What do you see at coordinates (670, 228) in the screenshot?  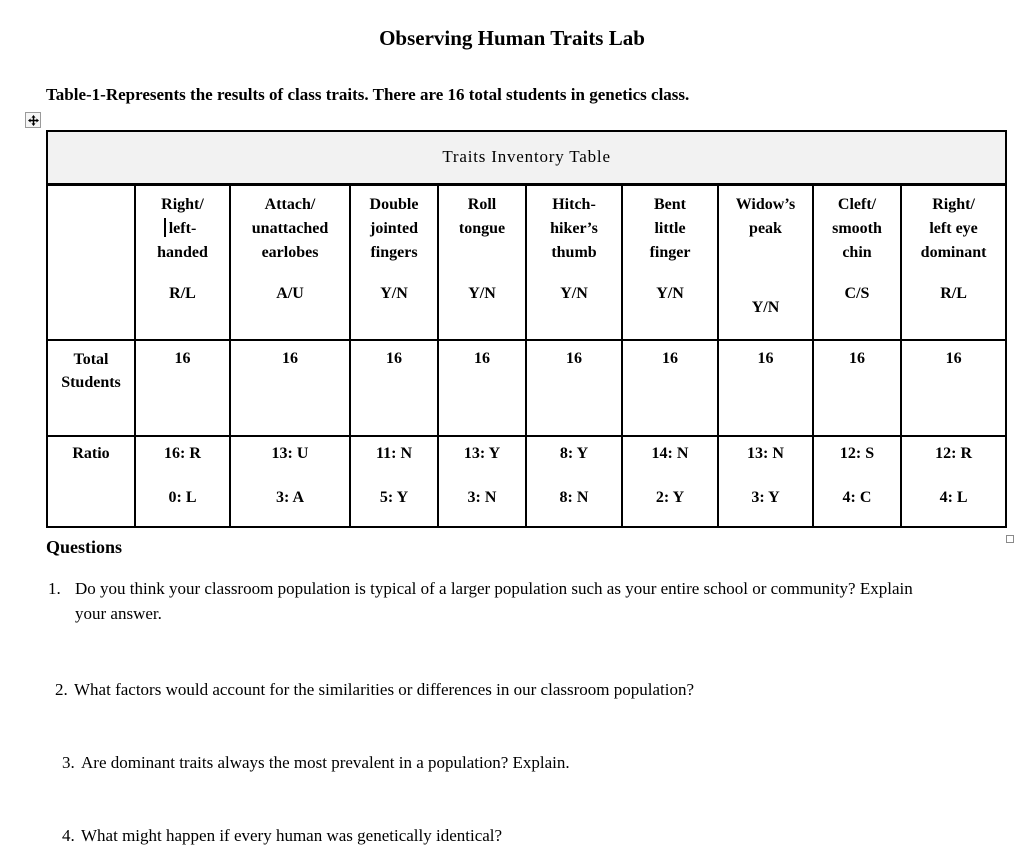 I see `trait-name: Bent little finger` at bounding box center [670, 228].